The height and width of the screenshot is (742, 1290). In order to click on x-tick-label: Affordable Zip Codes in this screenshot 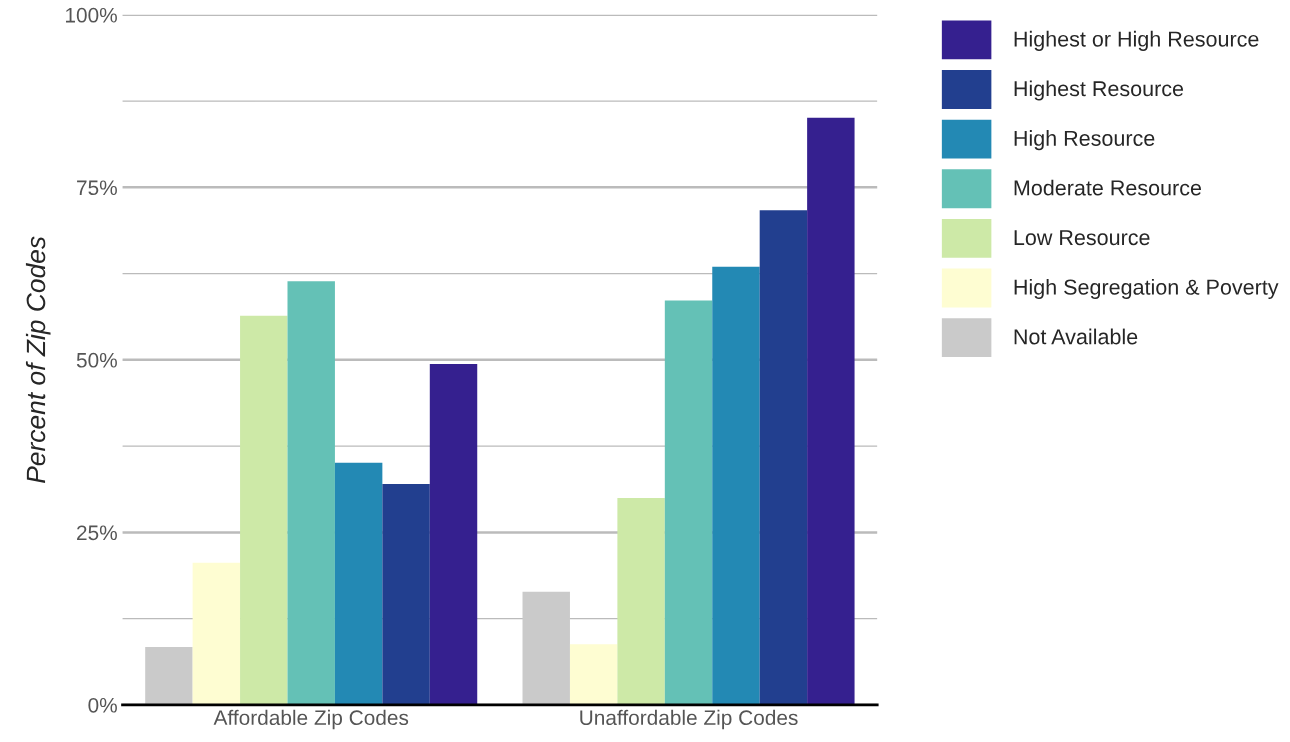, I will do `click(311, 719)`.